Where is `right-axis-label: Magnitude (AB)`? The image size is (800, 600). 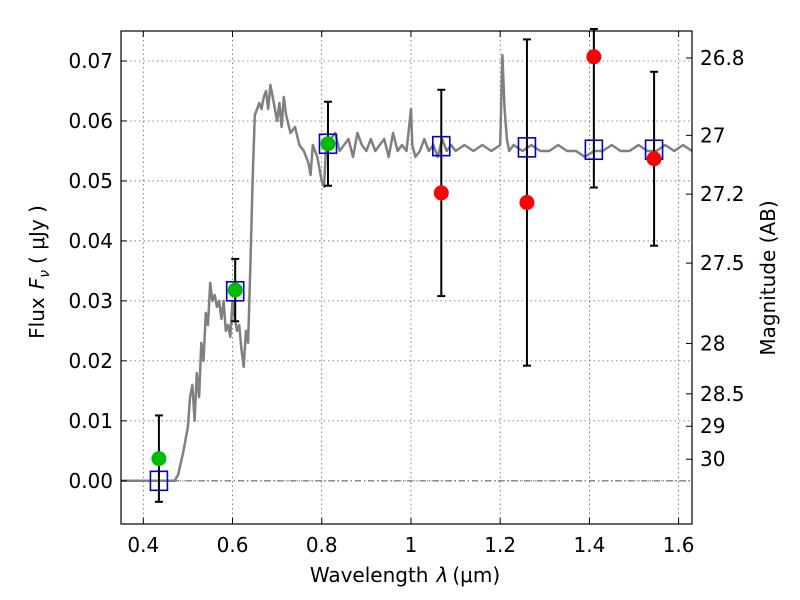 right-axis-label: Magnitude (AB) is located at coordinates (768, 277).